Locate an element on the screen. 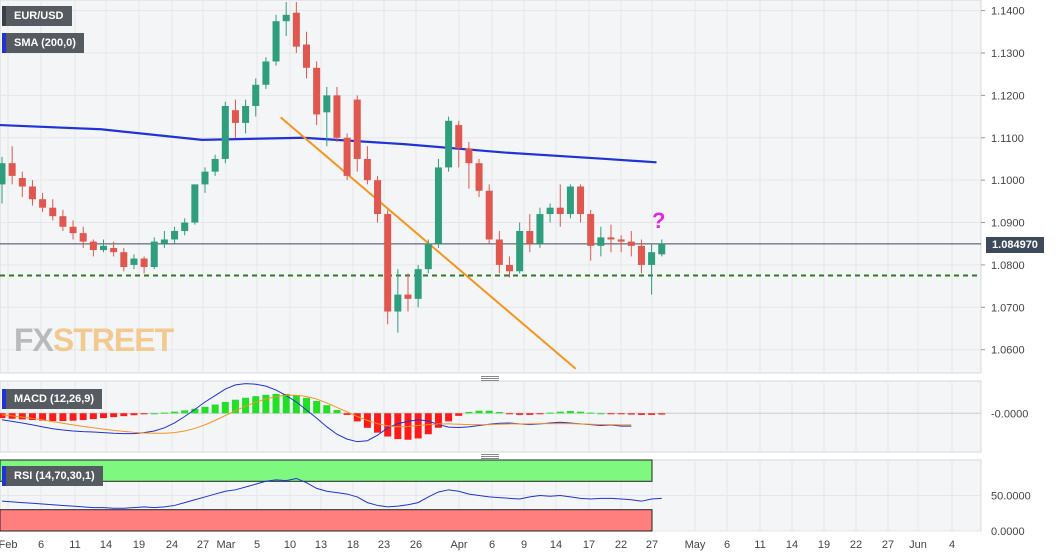 The height and width of the screenshot is (560, 1060). y-tick-label: 1.1100 is located at coordinates (1007, 139).